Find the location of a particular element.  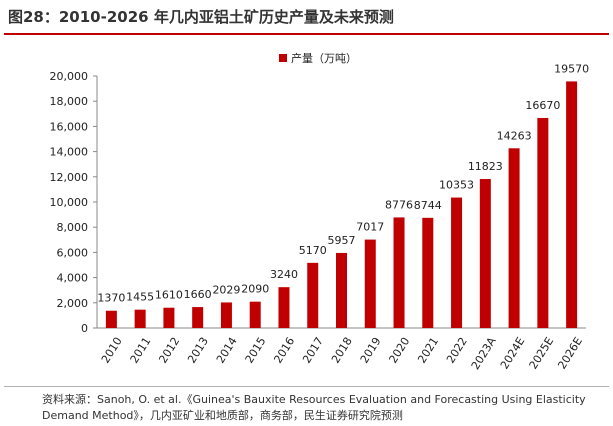

x-tick-label: 2021 is located at coordinates (428, 350).